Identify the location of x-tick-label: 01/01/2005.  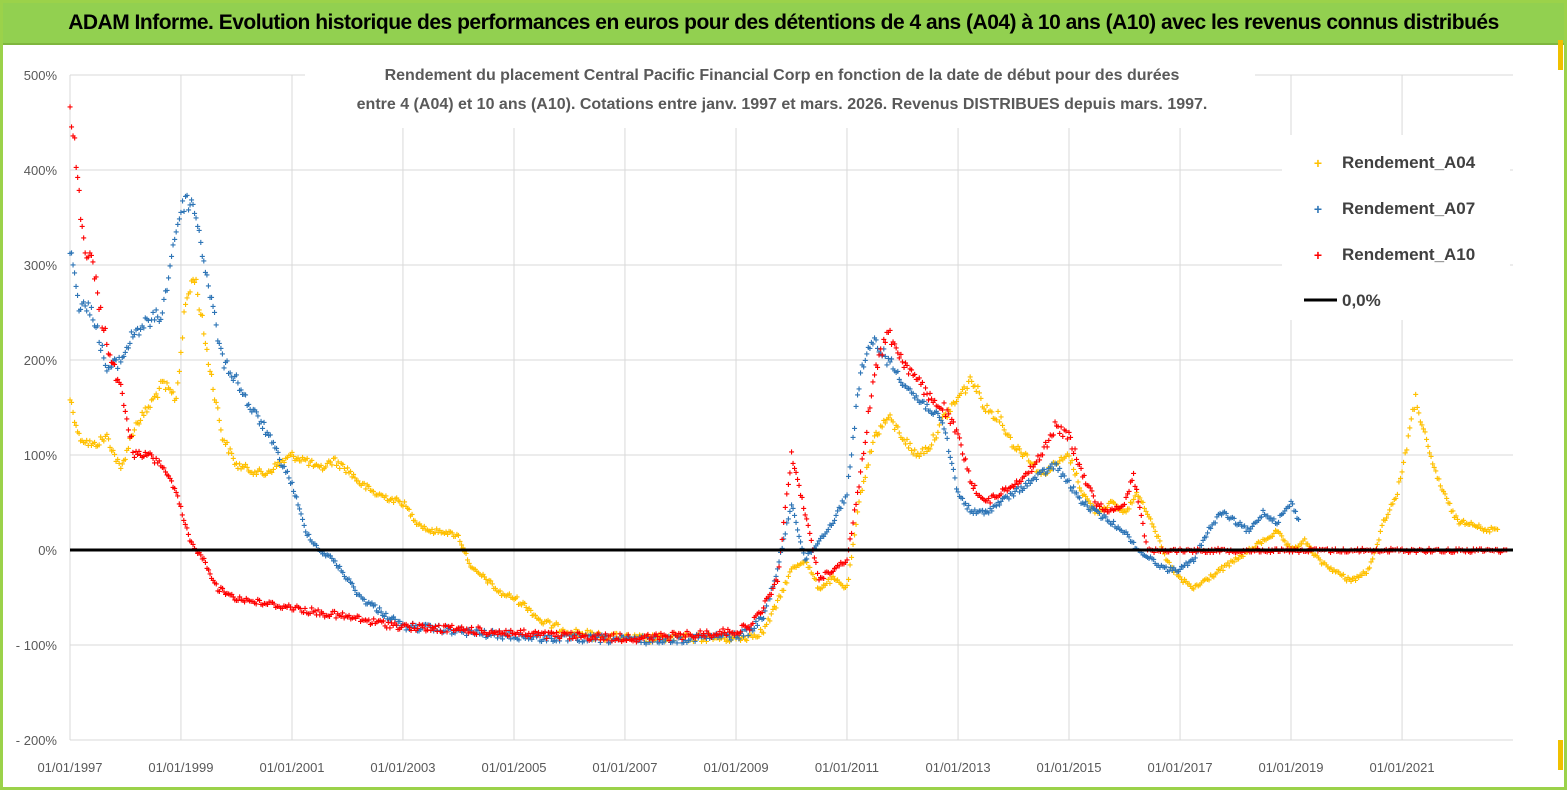
(513, 767).